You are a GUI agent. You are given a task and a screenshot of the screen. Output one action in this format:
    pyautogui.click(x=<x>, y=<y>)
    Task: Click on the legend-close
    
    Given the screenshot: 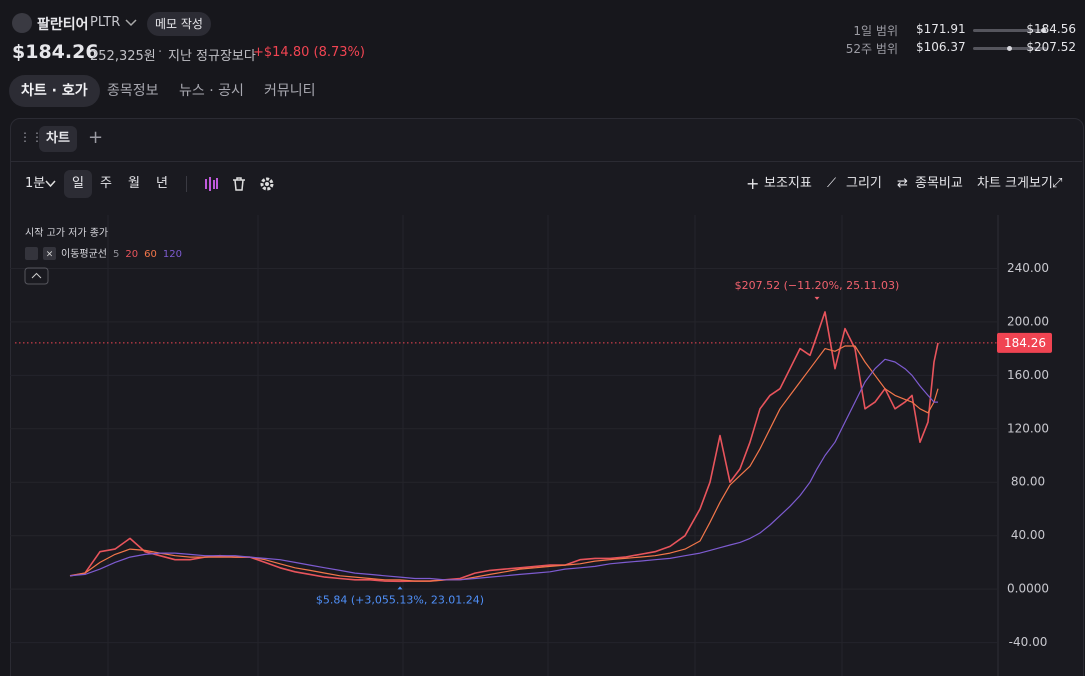 What is the action you would take?
    pyautogui.click(x=49, y=253)
    